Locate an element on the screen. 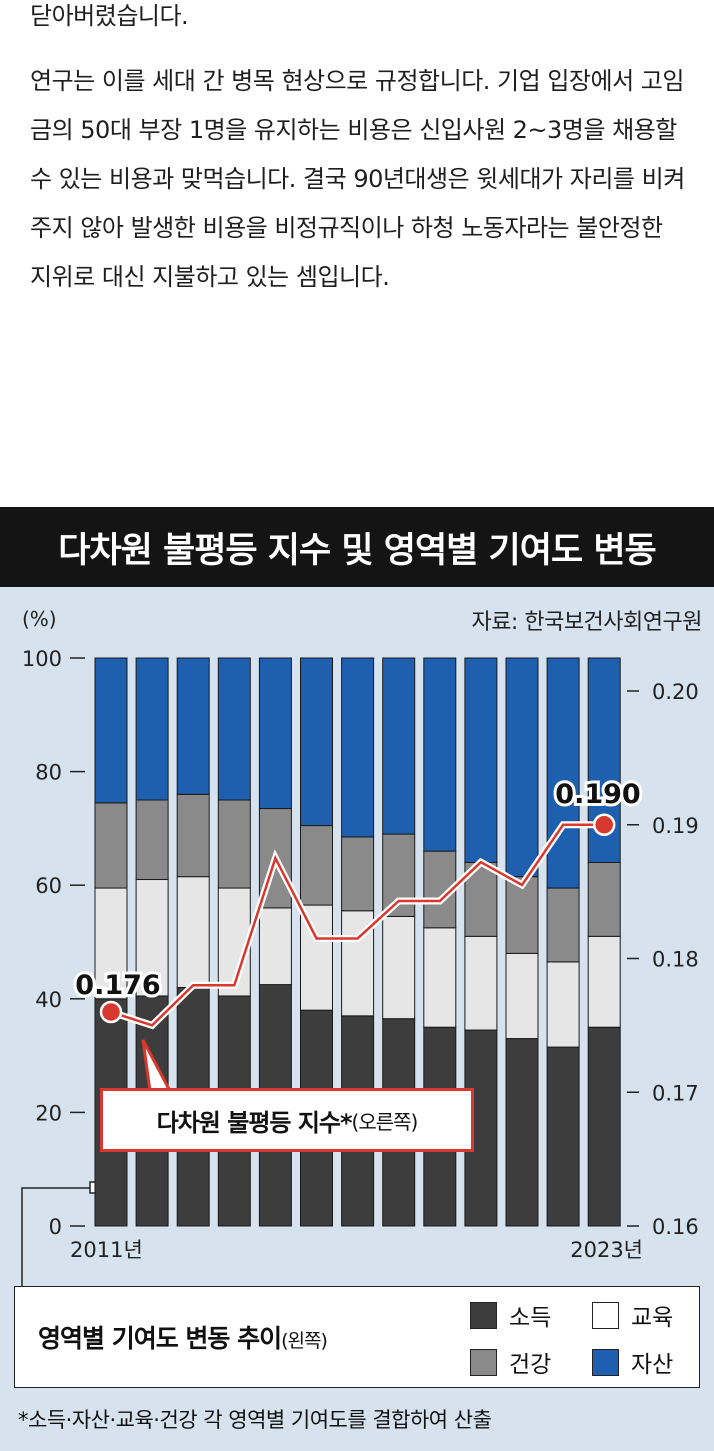 This screenshot has height=1451, width=714. legend-item-income: 소득 is located at coordinates (510, 1315).